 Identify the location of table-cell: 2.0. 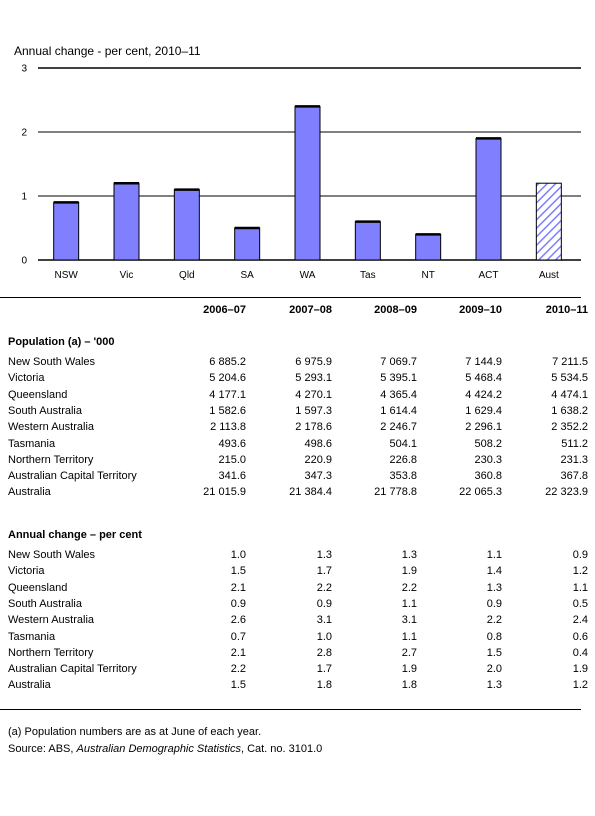
(494, 669).